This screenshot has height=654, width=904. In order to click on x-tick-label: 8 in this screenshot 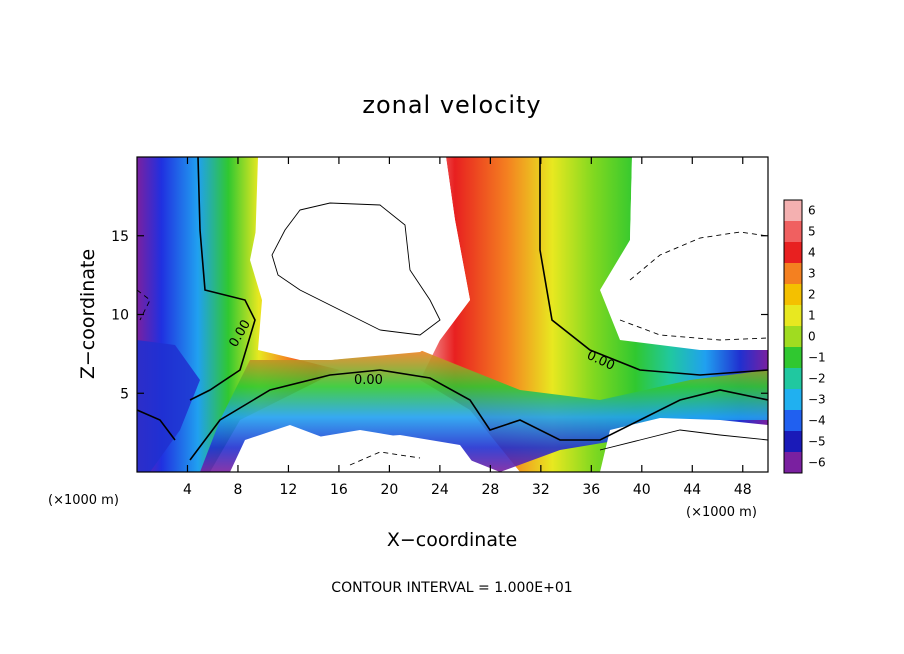, I will do `click(237, 490)`.